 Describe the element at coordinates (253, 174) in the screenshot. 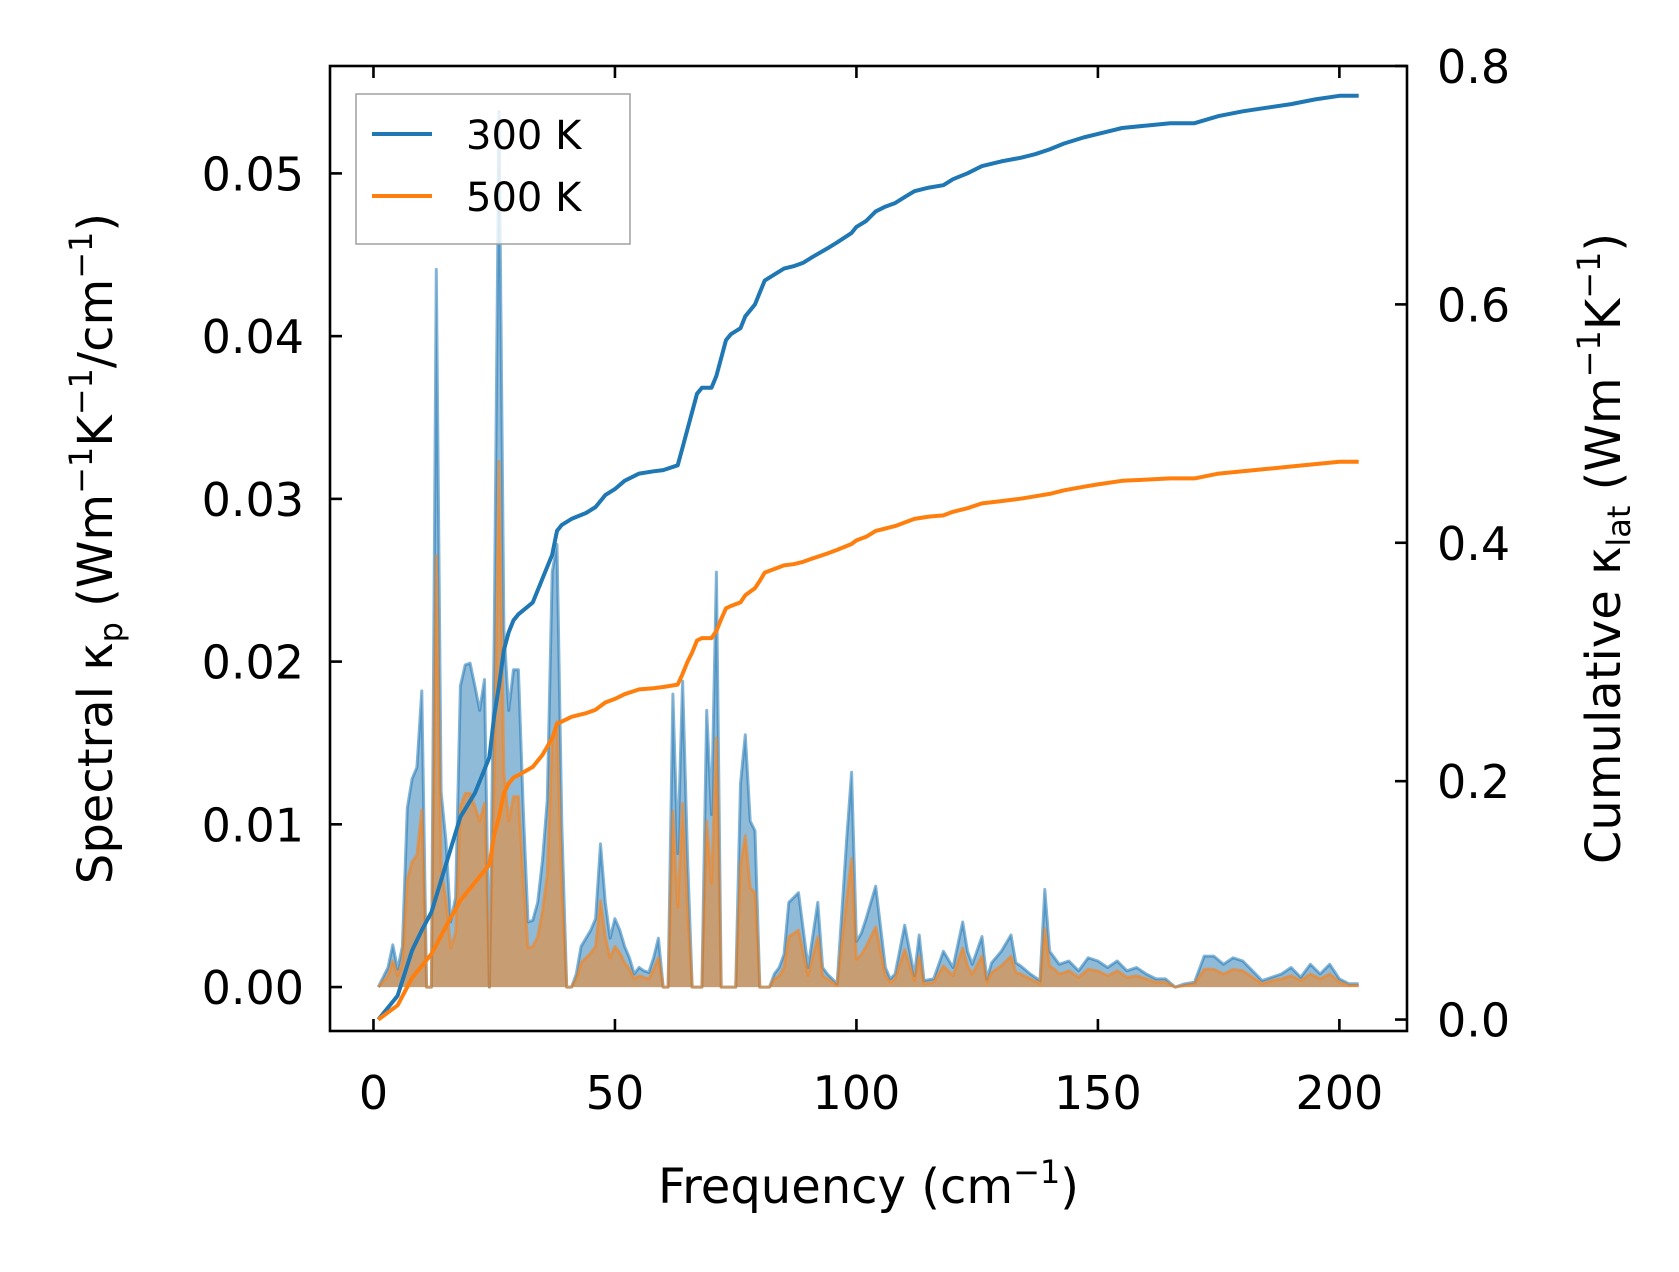

I see `y-left-tick-label: 0.05` at that location.